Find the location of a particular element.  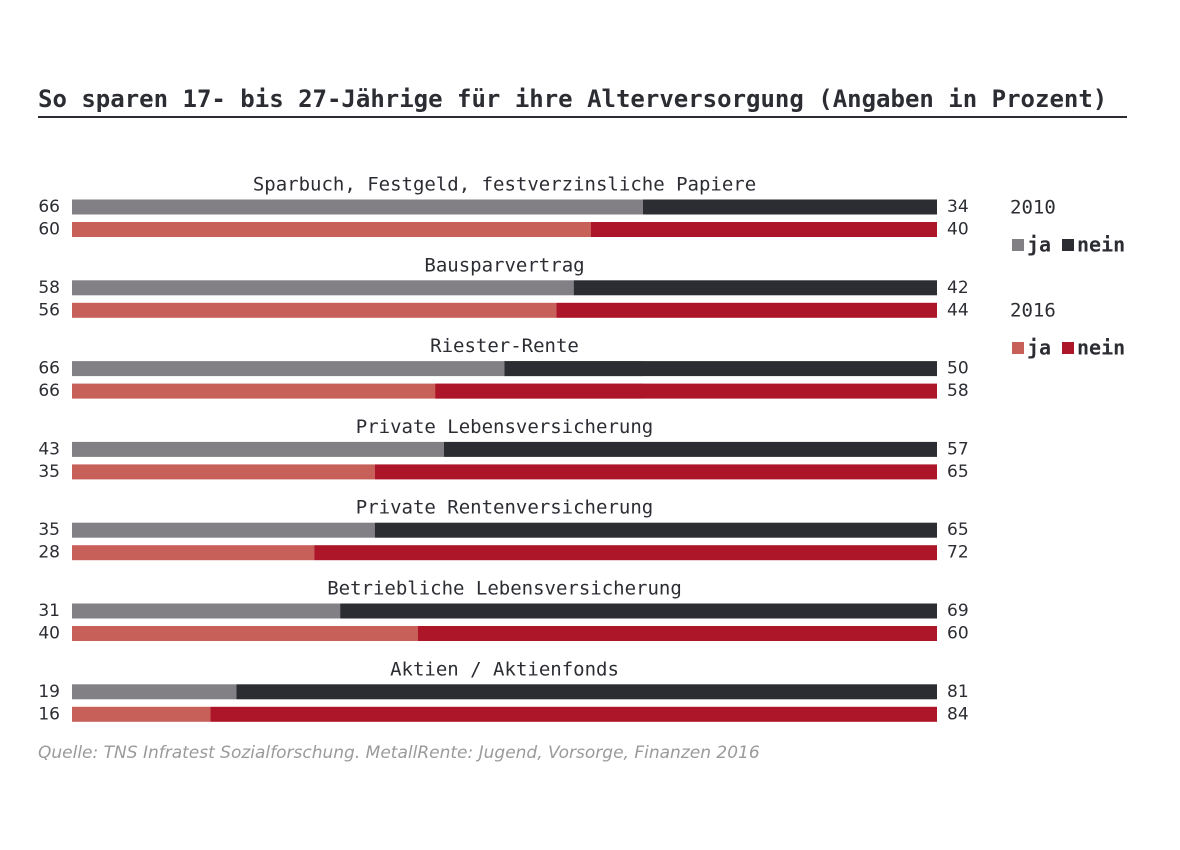

value-label: 28 is located at coordinates (49, 553).